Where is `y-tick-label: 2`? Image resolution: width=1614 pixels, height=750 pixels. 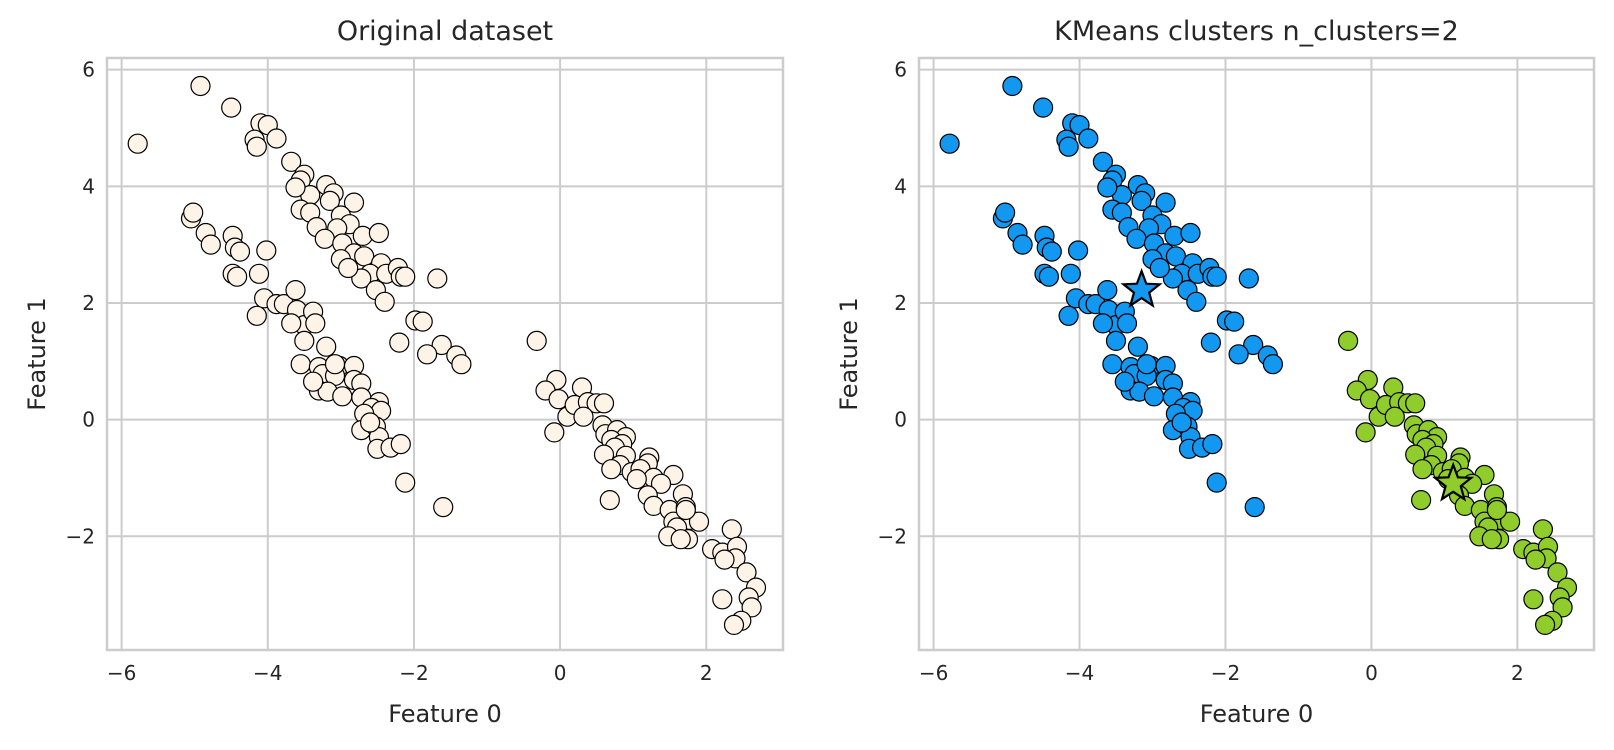 y-tick-label: 2 is located at coordinates (900, 303).